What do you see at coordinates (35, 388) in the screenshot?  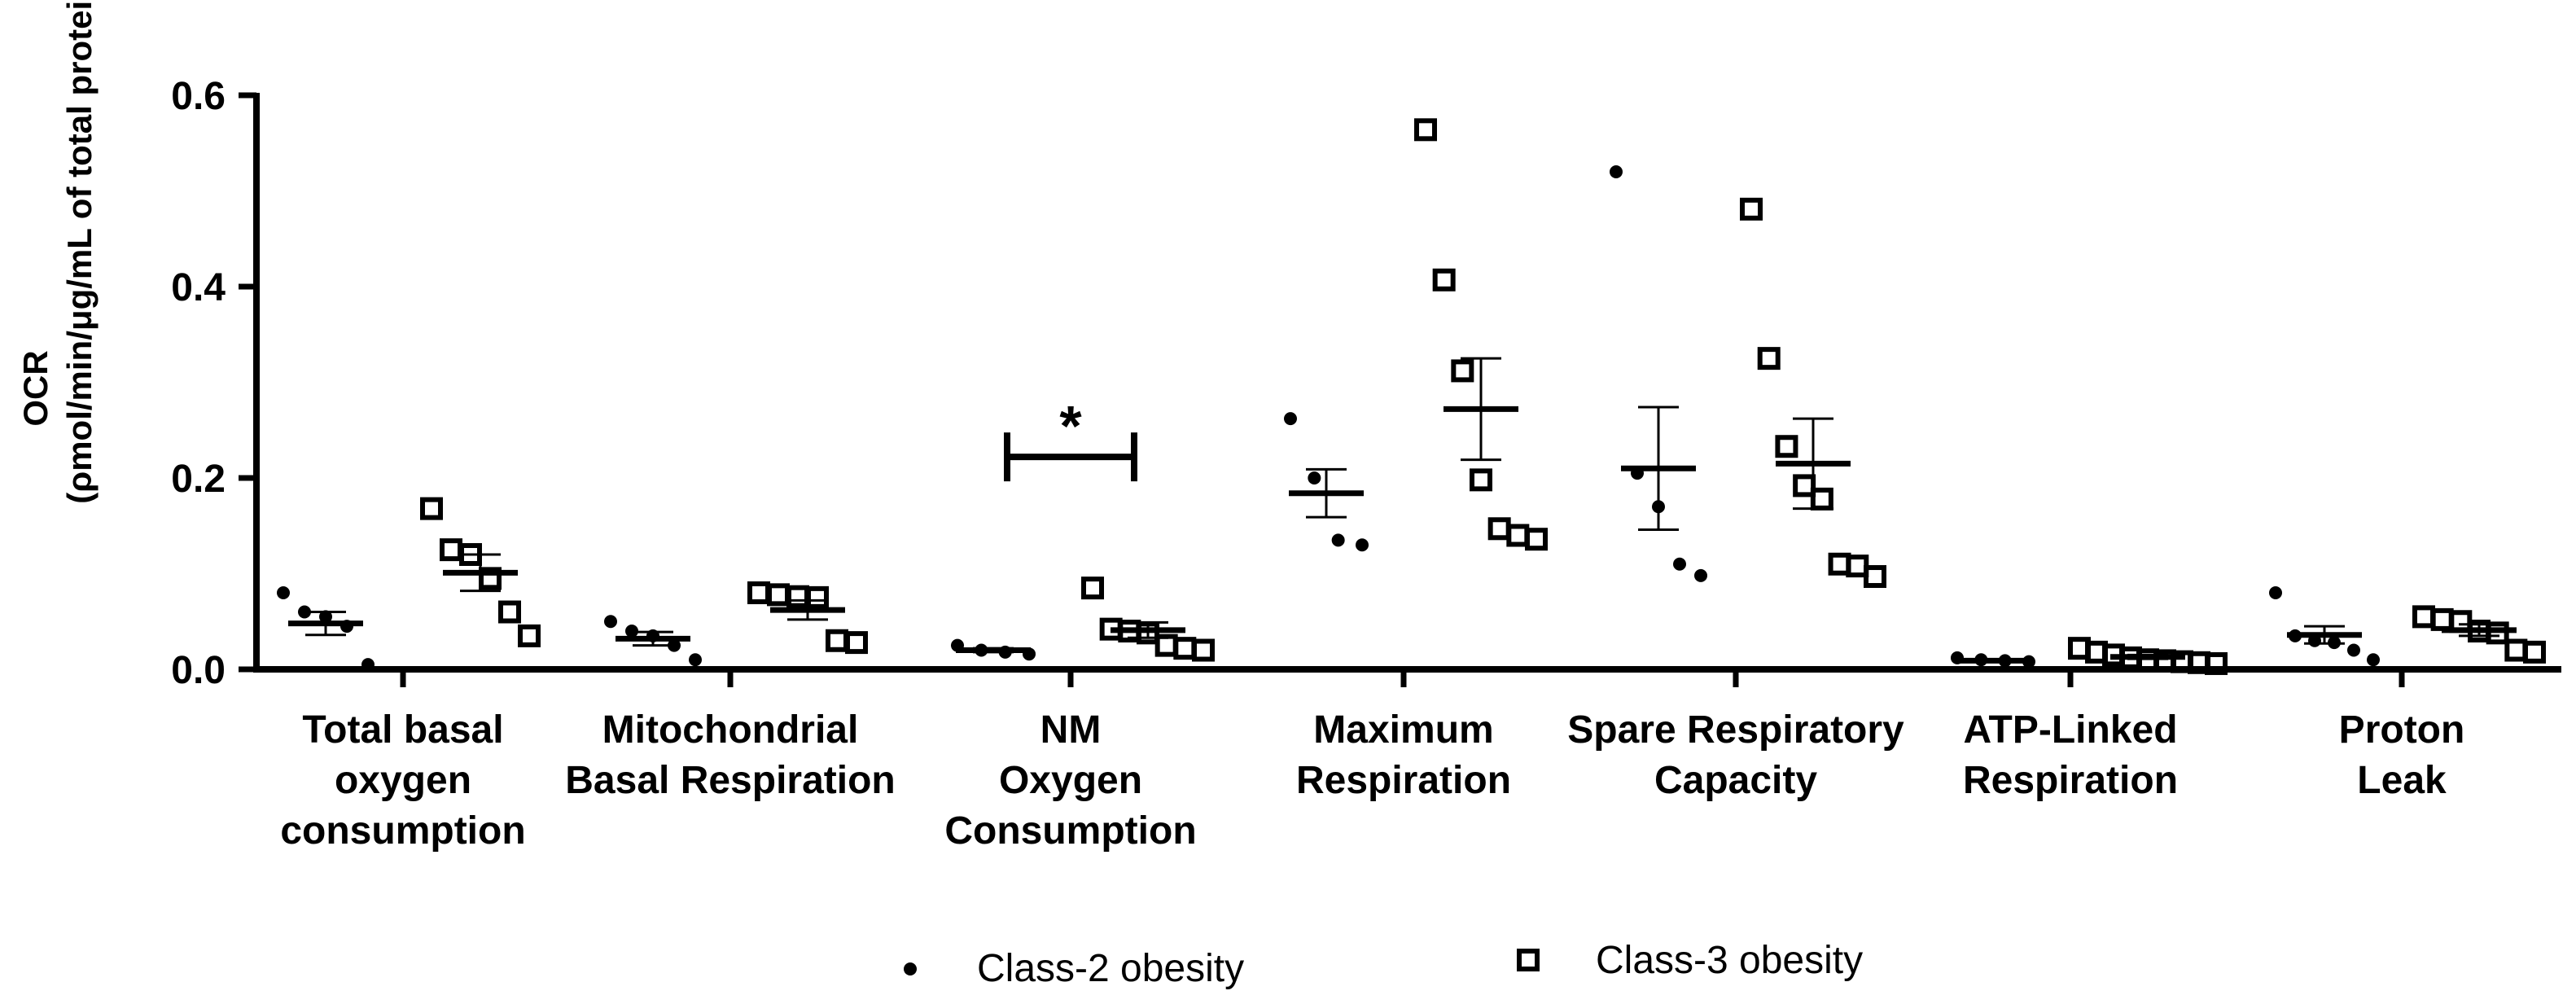 I see `y-axis-label: OCR` at bounding box center [35, 388].